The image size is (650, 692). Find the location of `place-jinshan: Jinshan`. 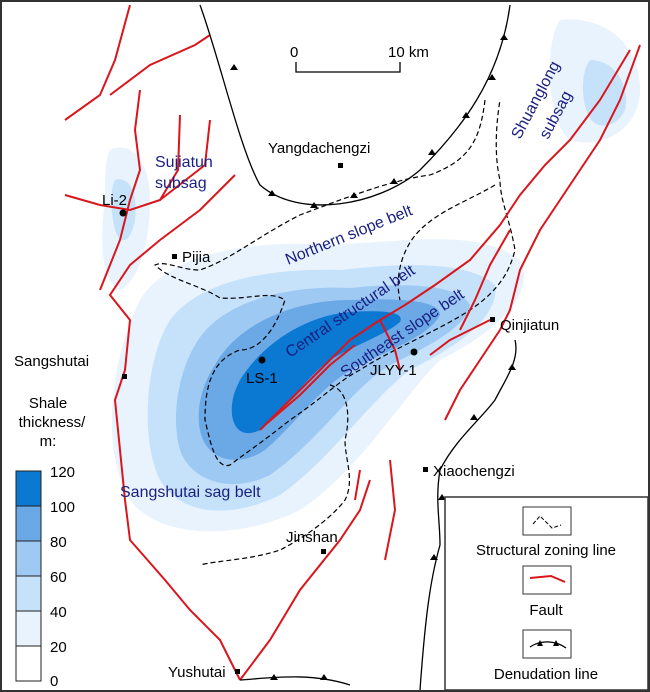

place-jinshan: Jinshan is located at coordinates (312, 537).